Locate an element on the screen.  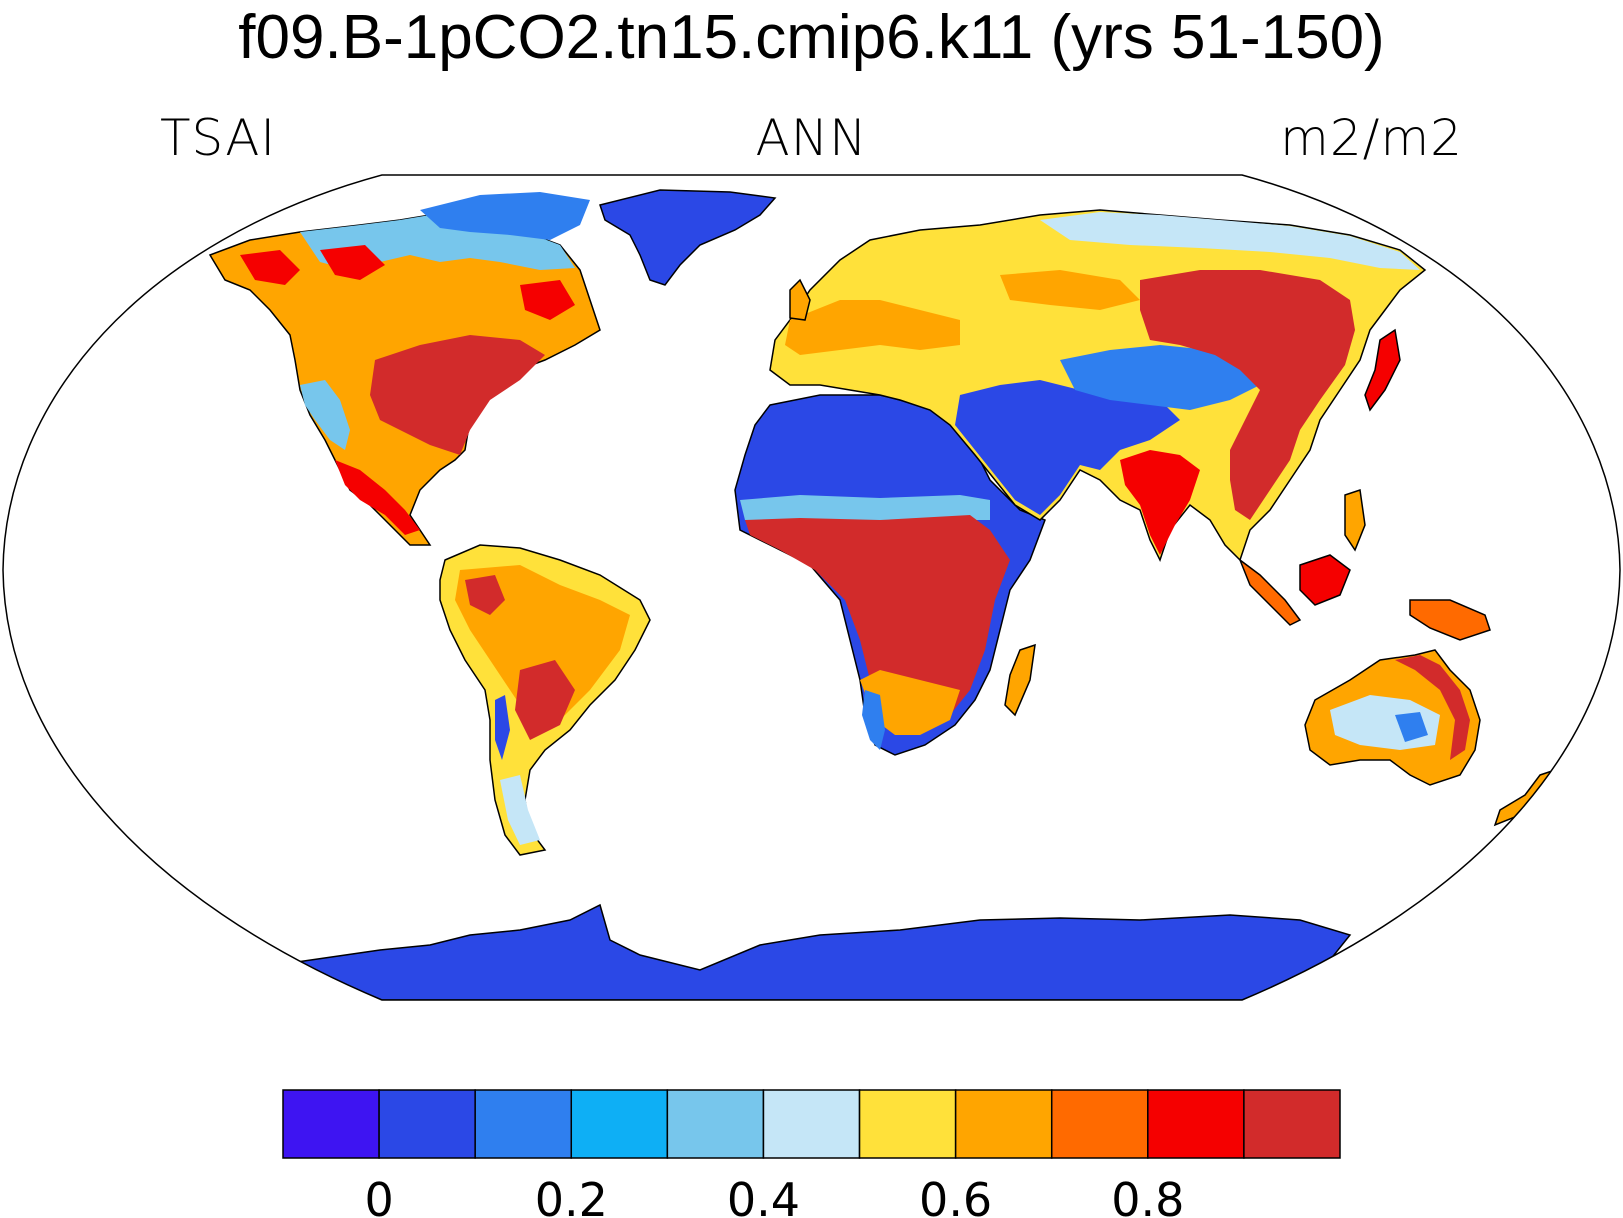
colorbar-tick-label: 0.6 is located at coordinates (955, 1195).